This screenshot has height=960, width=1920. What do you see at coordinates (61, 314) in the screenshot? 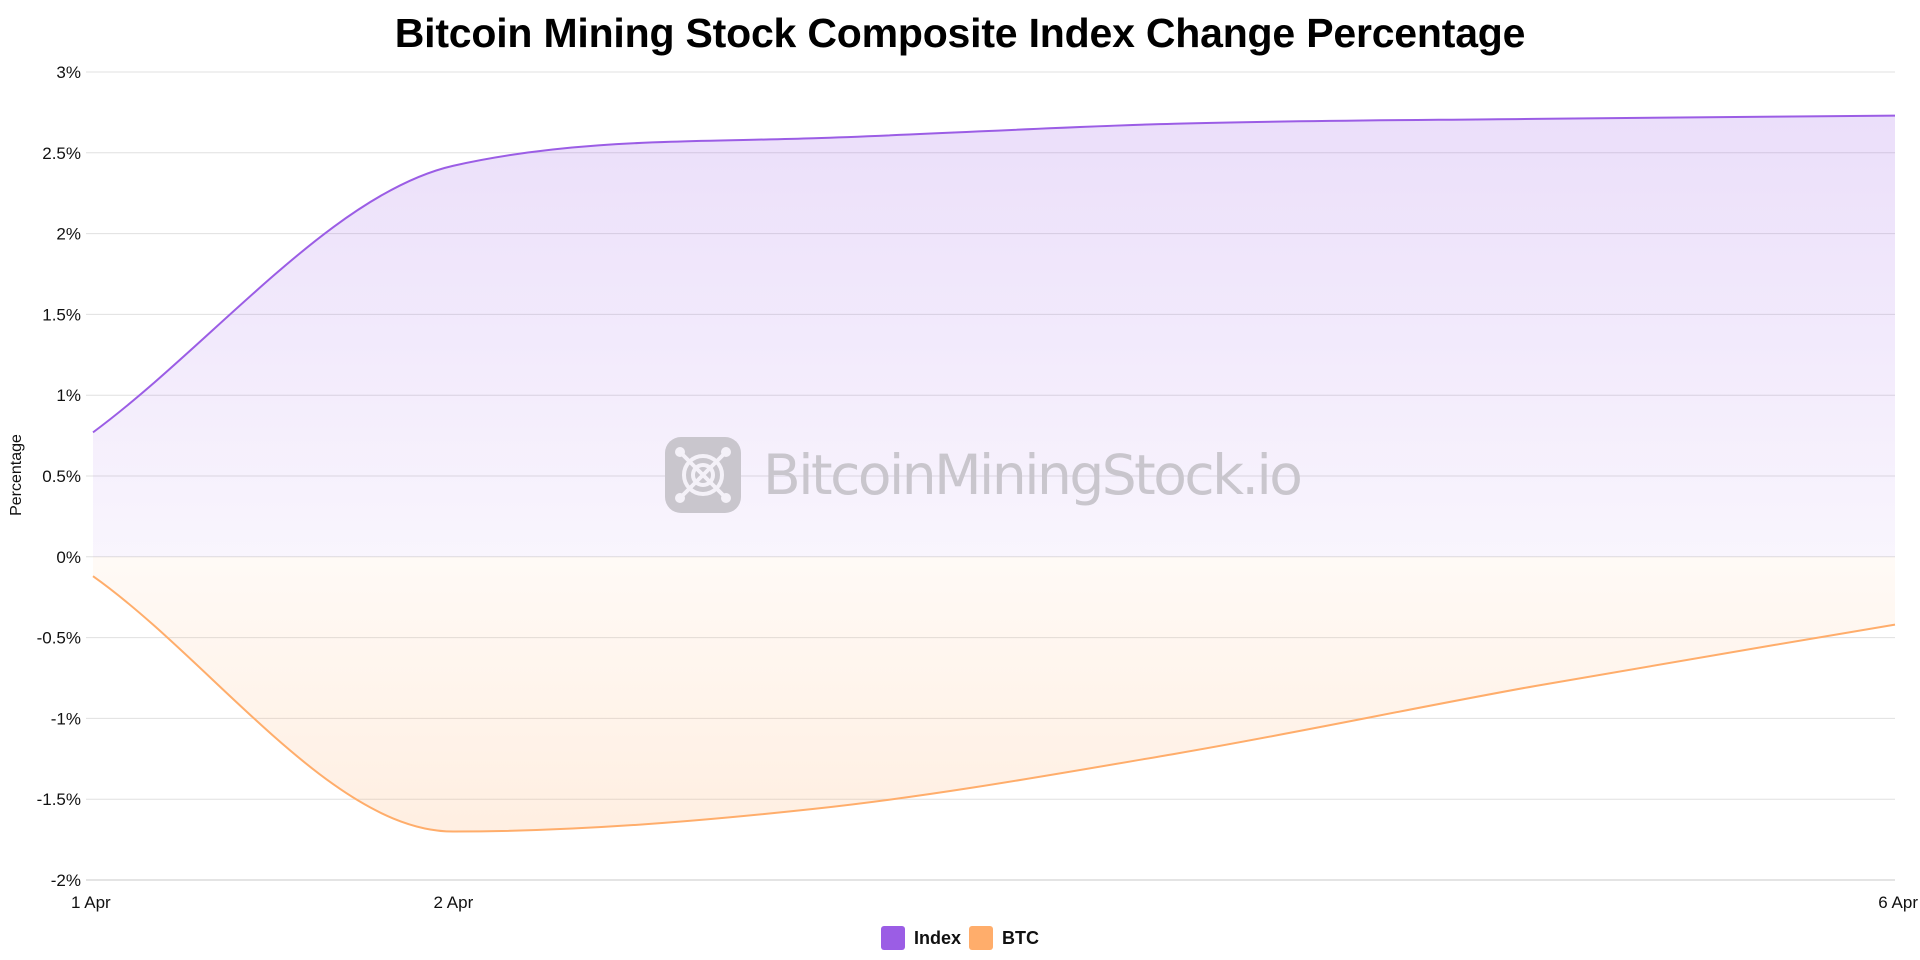
I see `y-tick-label: 1.5%` at bounding box center [61, 314].